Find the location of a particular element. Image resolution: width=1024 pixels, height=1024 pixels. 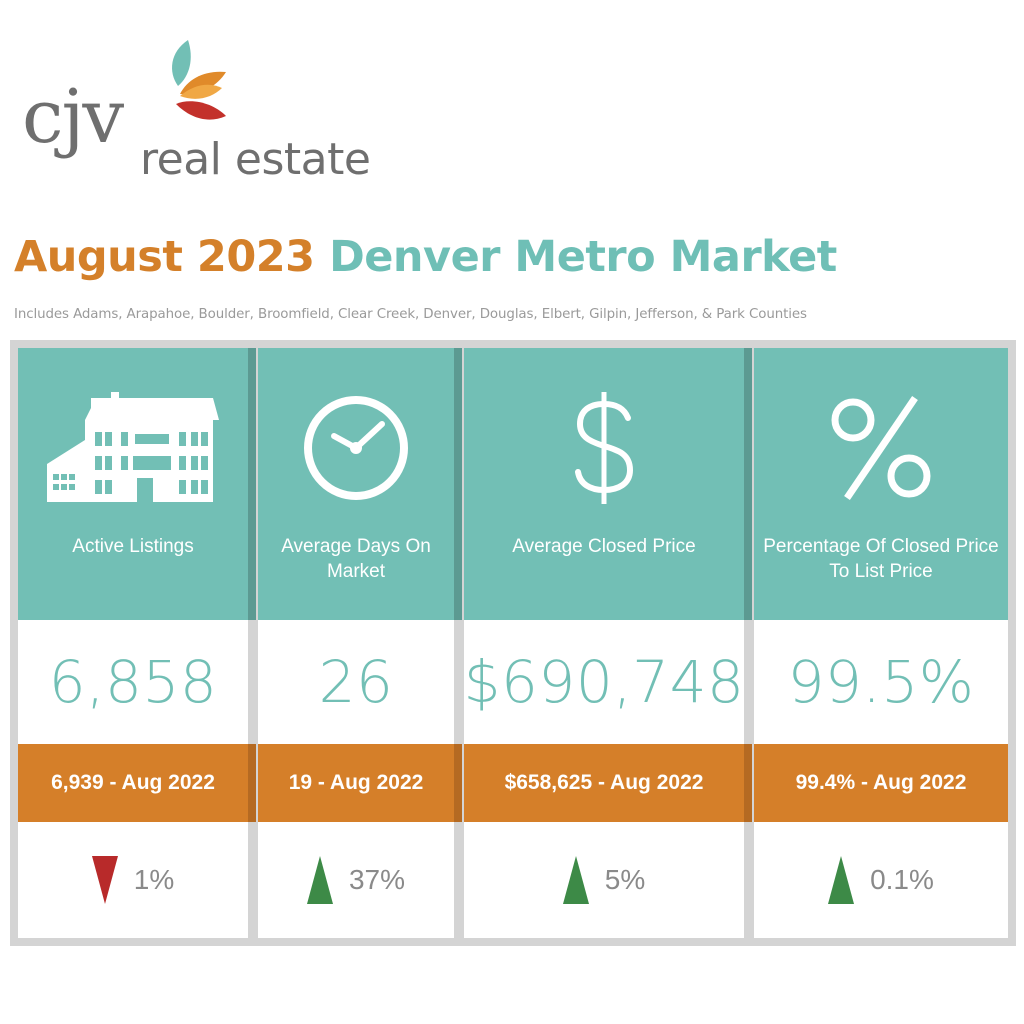

change-indicator: 1% is located at coordinates (133, 880).